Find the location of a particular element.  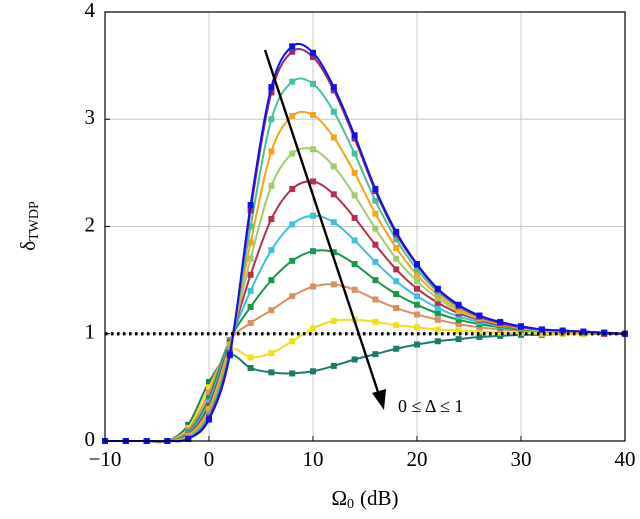

y-tick-label: 1 is located at coordinates (90, 332).